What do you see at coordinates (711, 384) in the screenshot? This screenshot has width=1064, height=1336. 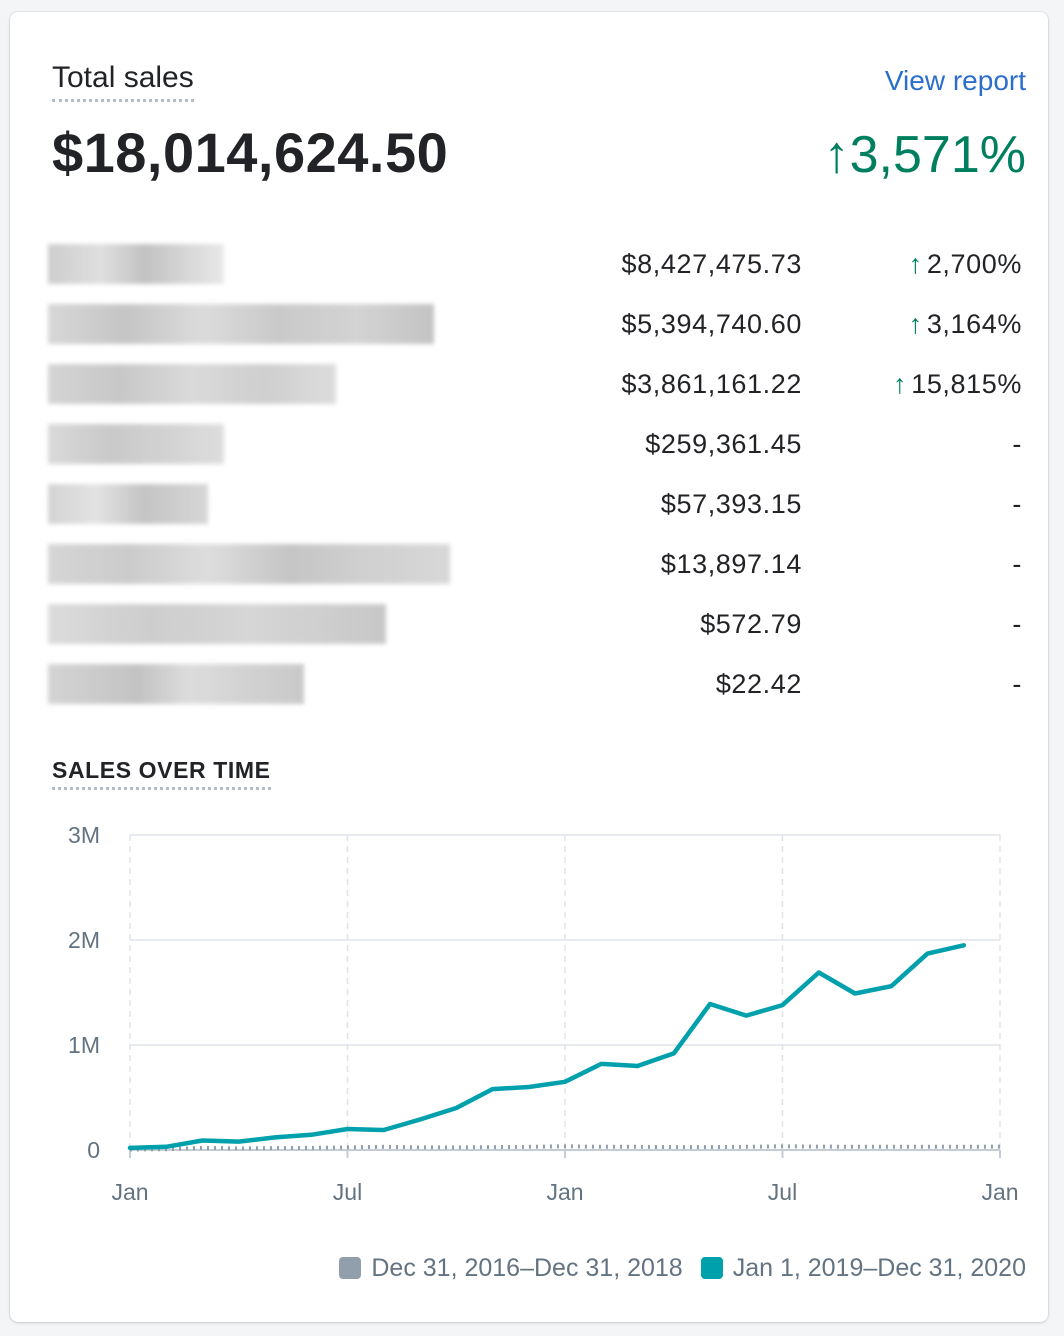 I see `row-value: $3,861,161.22` at bounding box center [711, 384].